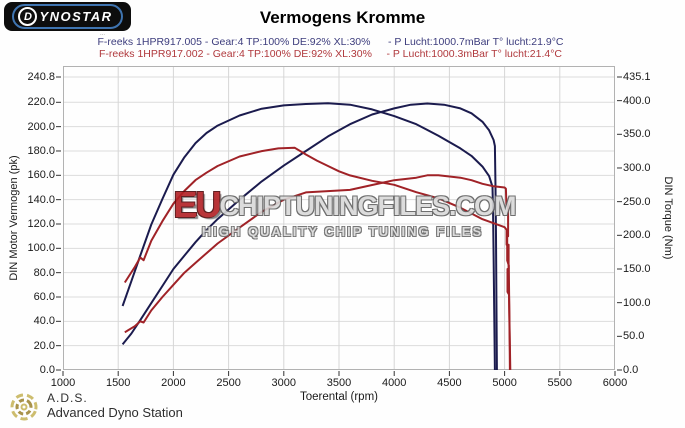 The image size is (685, 428). I want to click on y-left-tick-label: 160.0, so click(41, 175).